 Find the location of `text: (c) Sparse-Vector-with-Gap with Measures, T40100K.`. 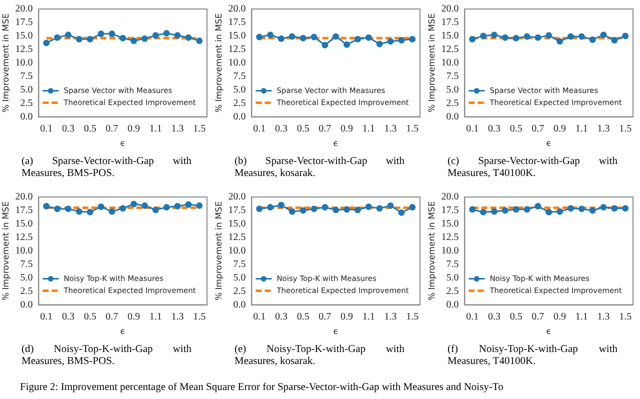

text: (c) Sparse-Vector-with-Gap with Measures, T40100K. is located at coordinates (533, 168).